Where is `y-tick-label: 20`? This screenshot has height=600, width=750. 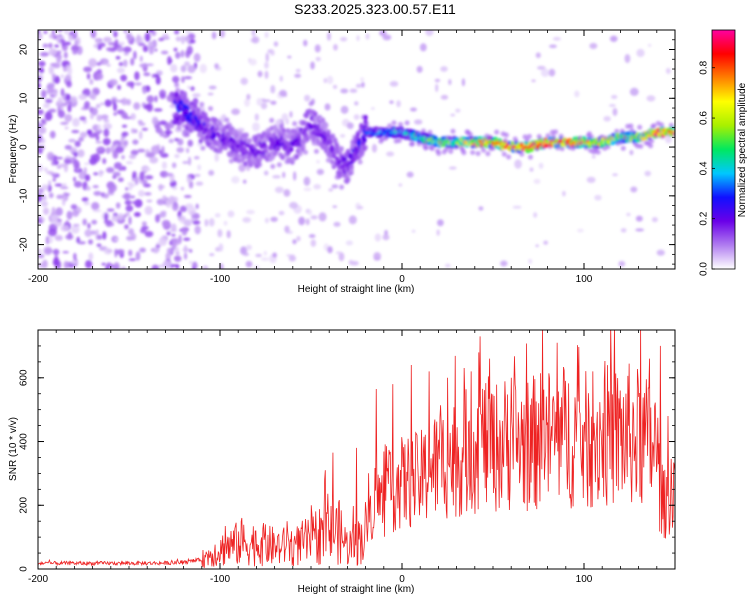 y-tick-label: 20 is located at coordinates (24, 50).